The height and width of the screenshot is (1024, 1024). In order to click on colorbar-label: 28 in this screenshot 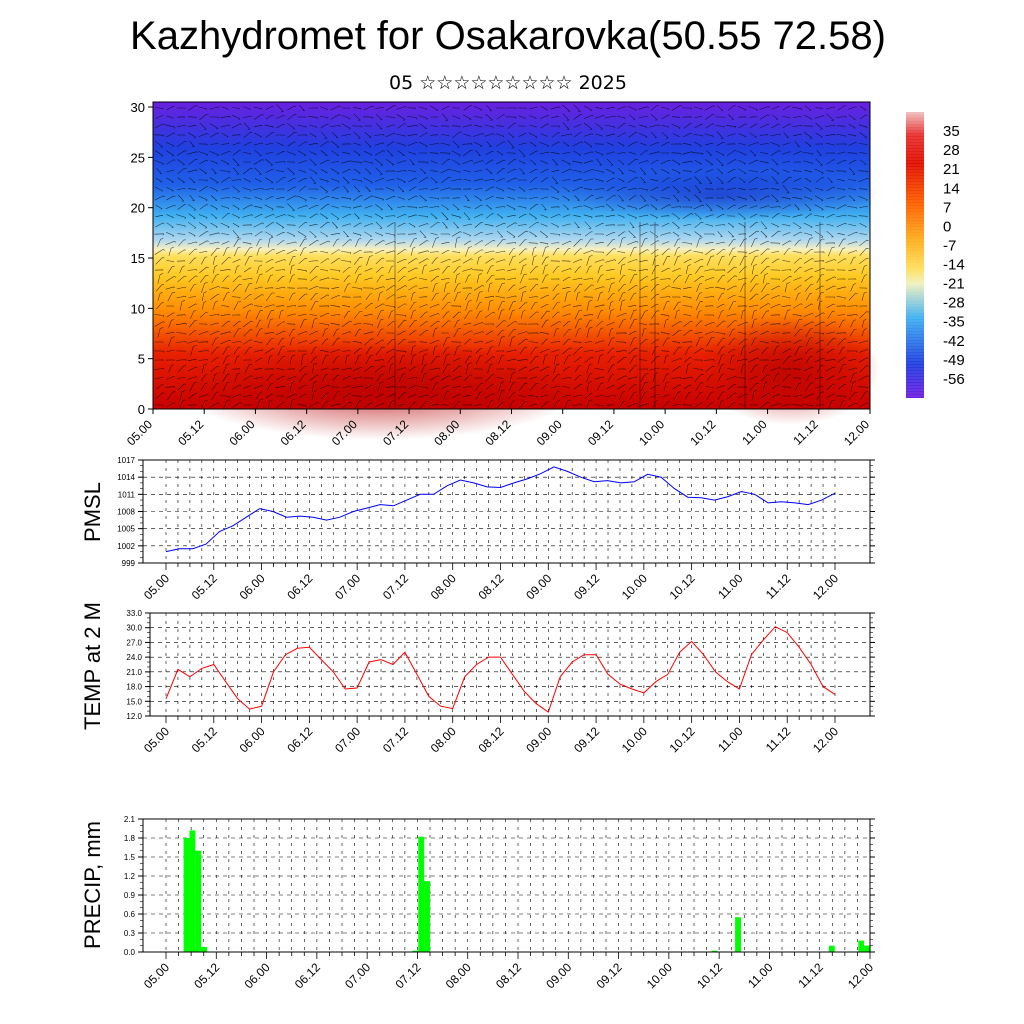, I will do `click(951, 150)`.